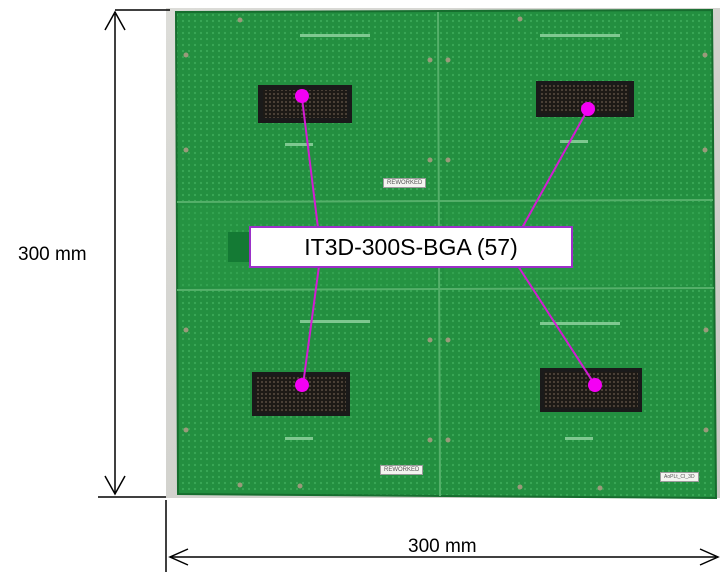 The image size is (720, 573). Describe the element at coordinates (405, 183) in the screenshot. I see `reworked-sticker-top: REWORKED` at that location.